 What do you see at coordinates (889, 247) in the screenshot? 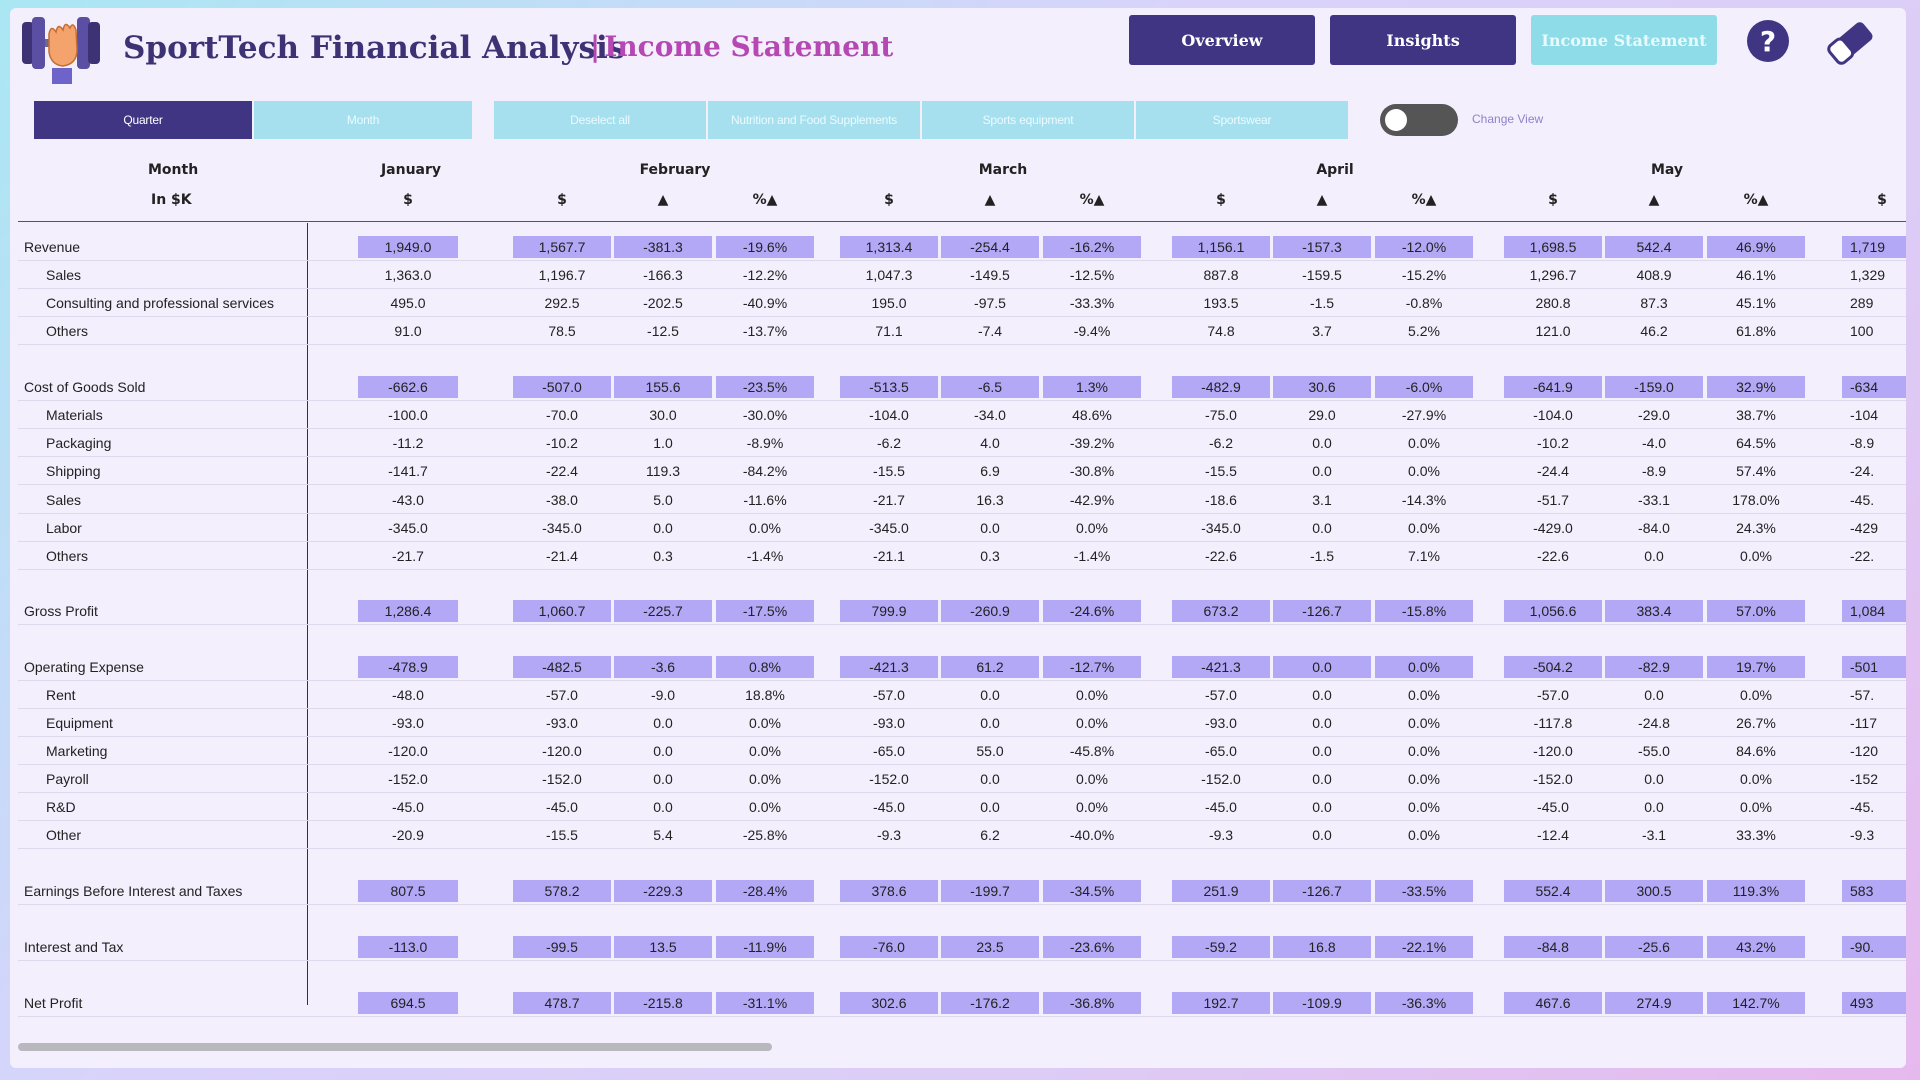
I see `table-cell: 1,313.4` at bounding box center [889, 247].